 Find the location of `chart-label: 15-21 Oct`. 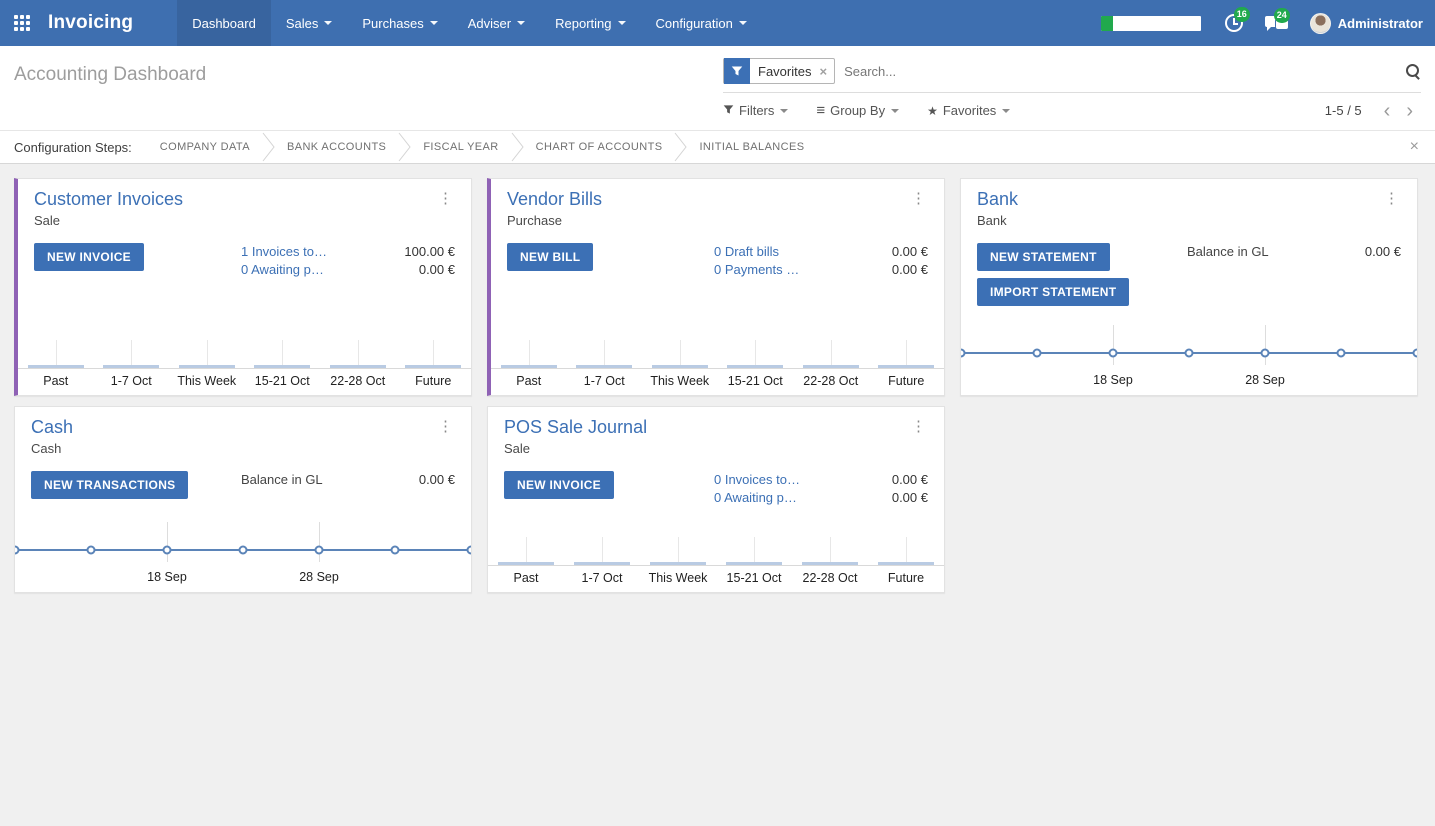

chart-label: 15-21 Oct is located at coordinates (282, 381).